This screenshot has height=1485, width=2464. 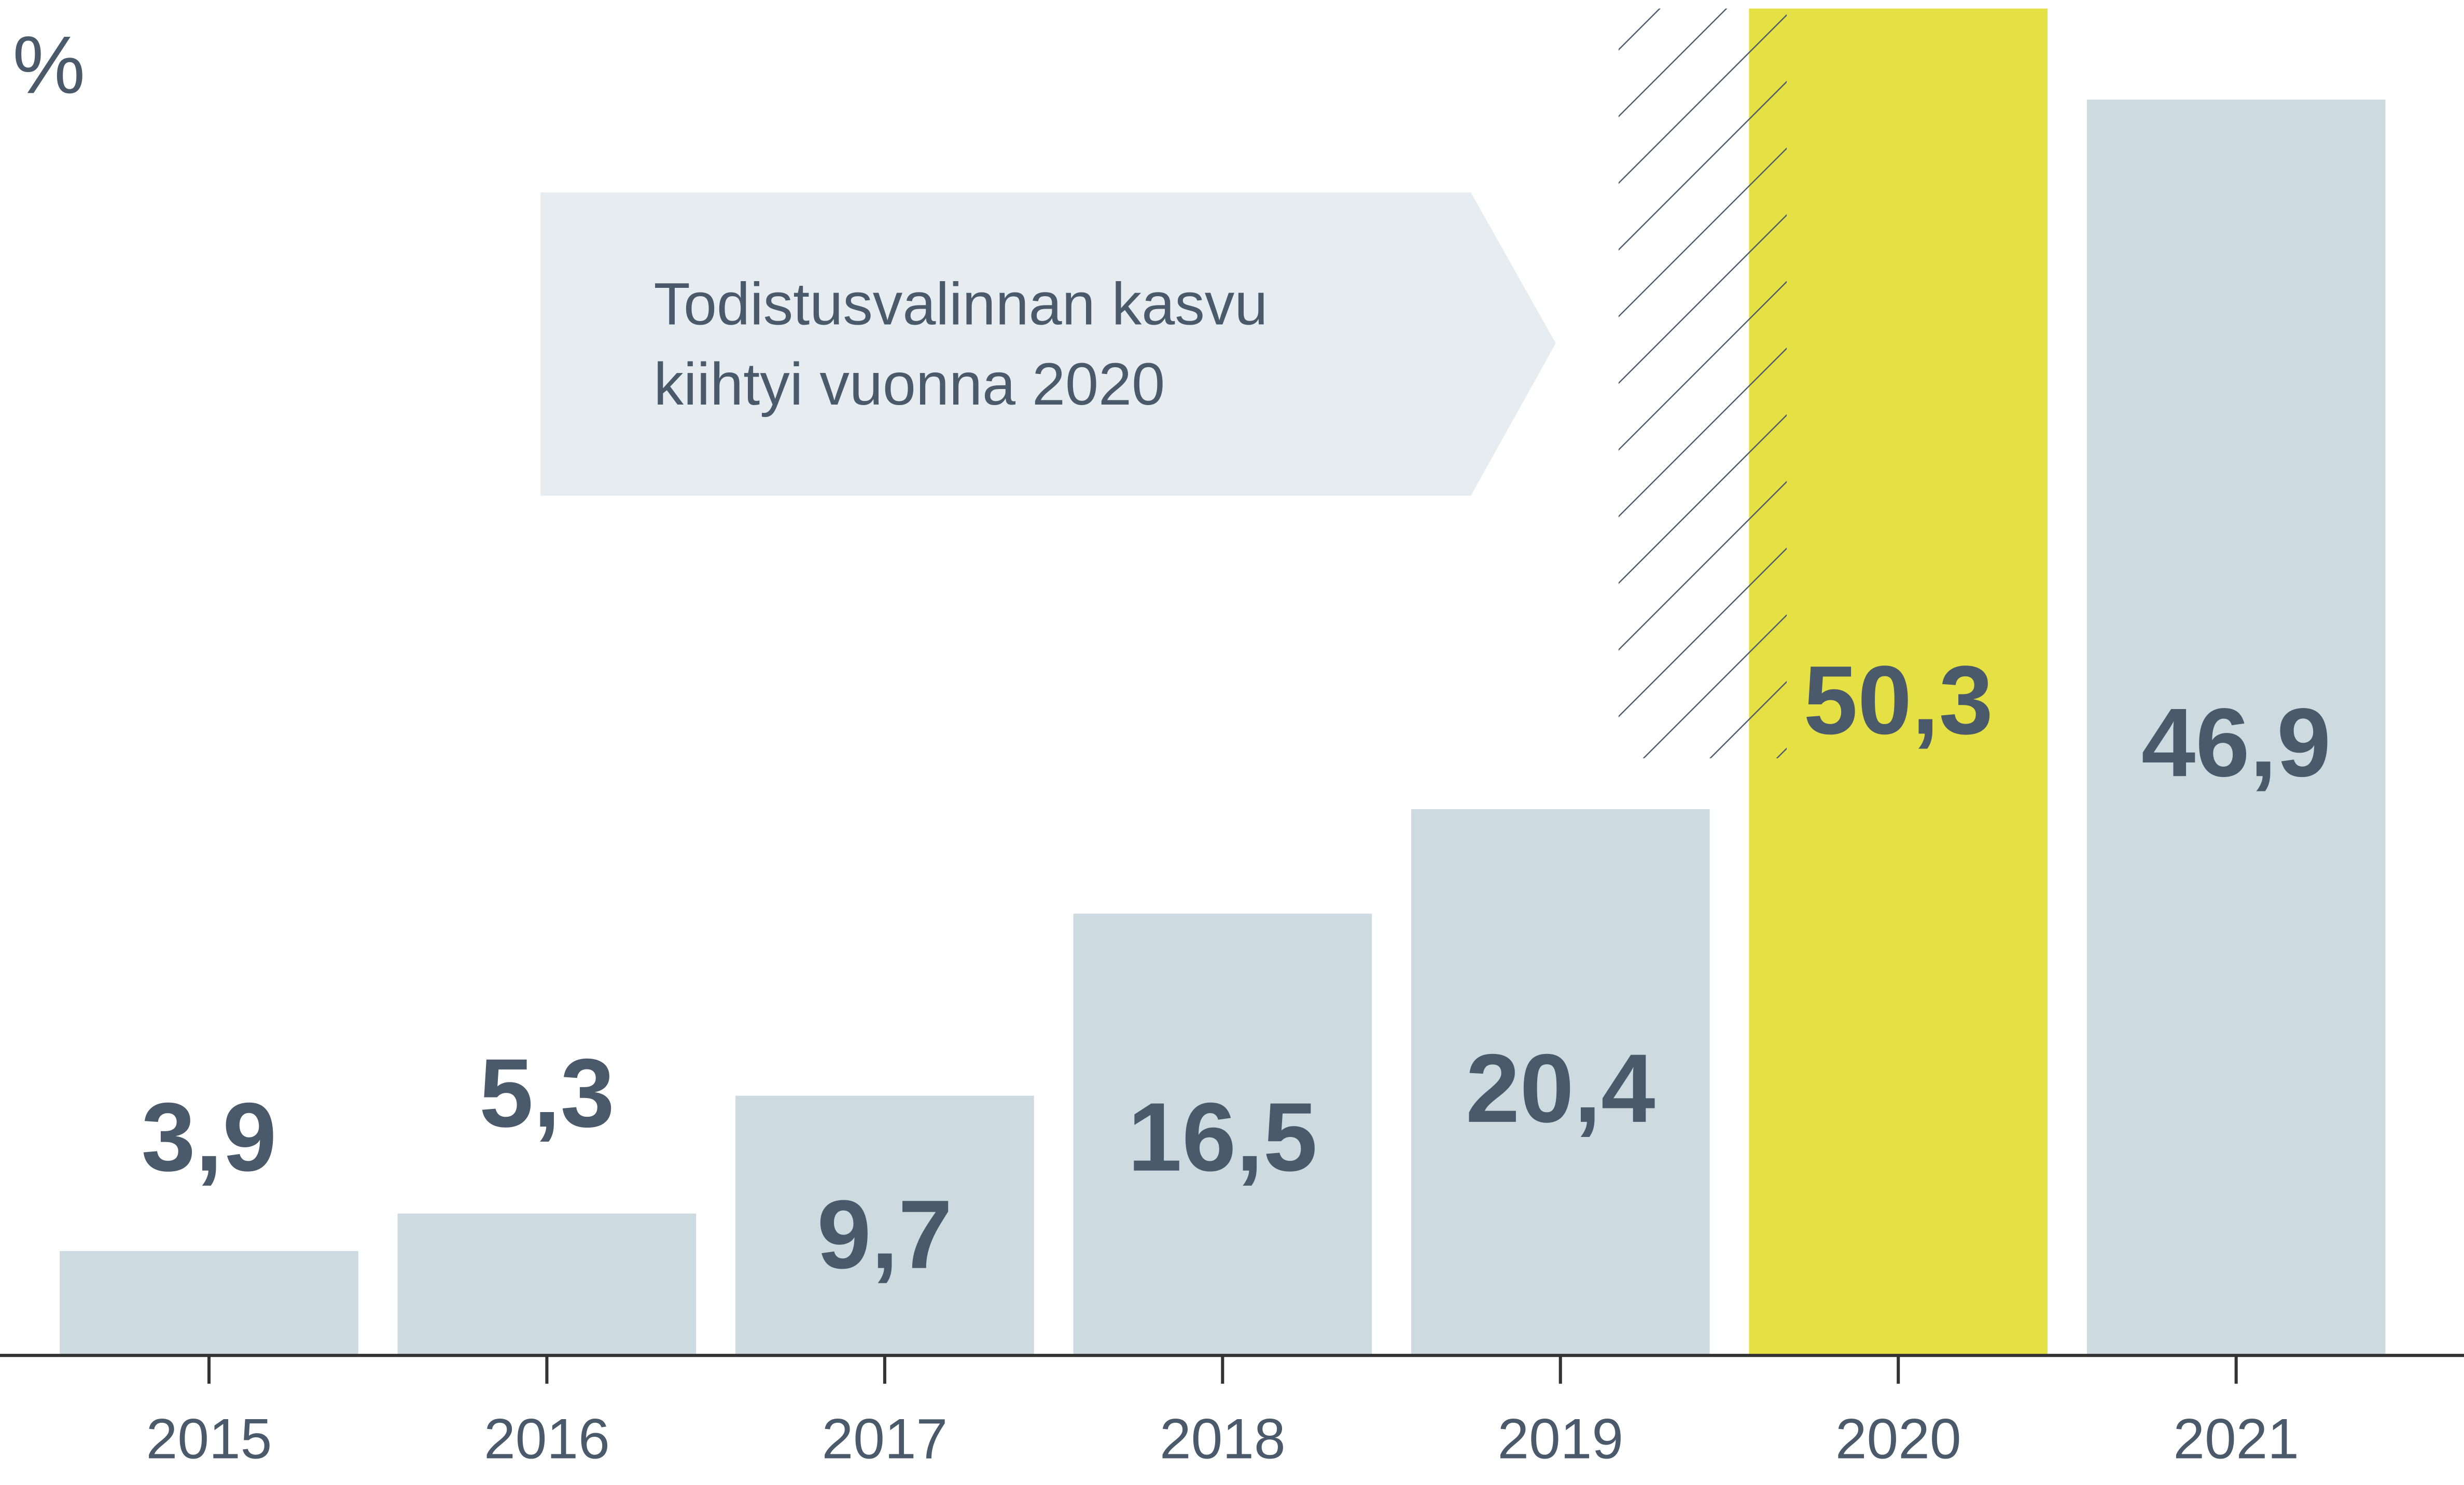 I want to click on value-label: 46,9, so click(x=2236, y=742).